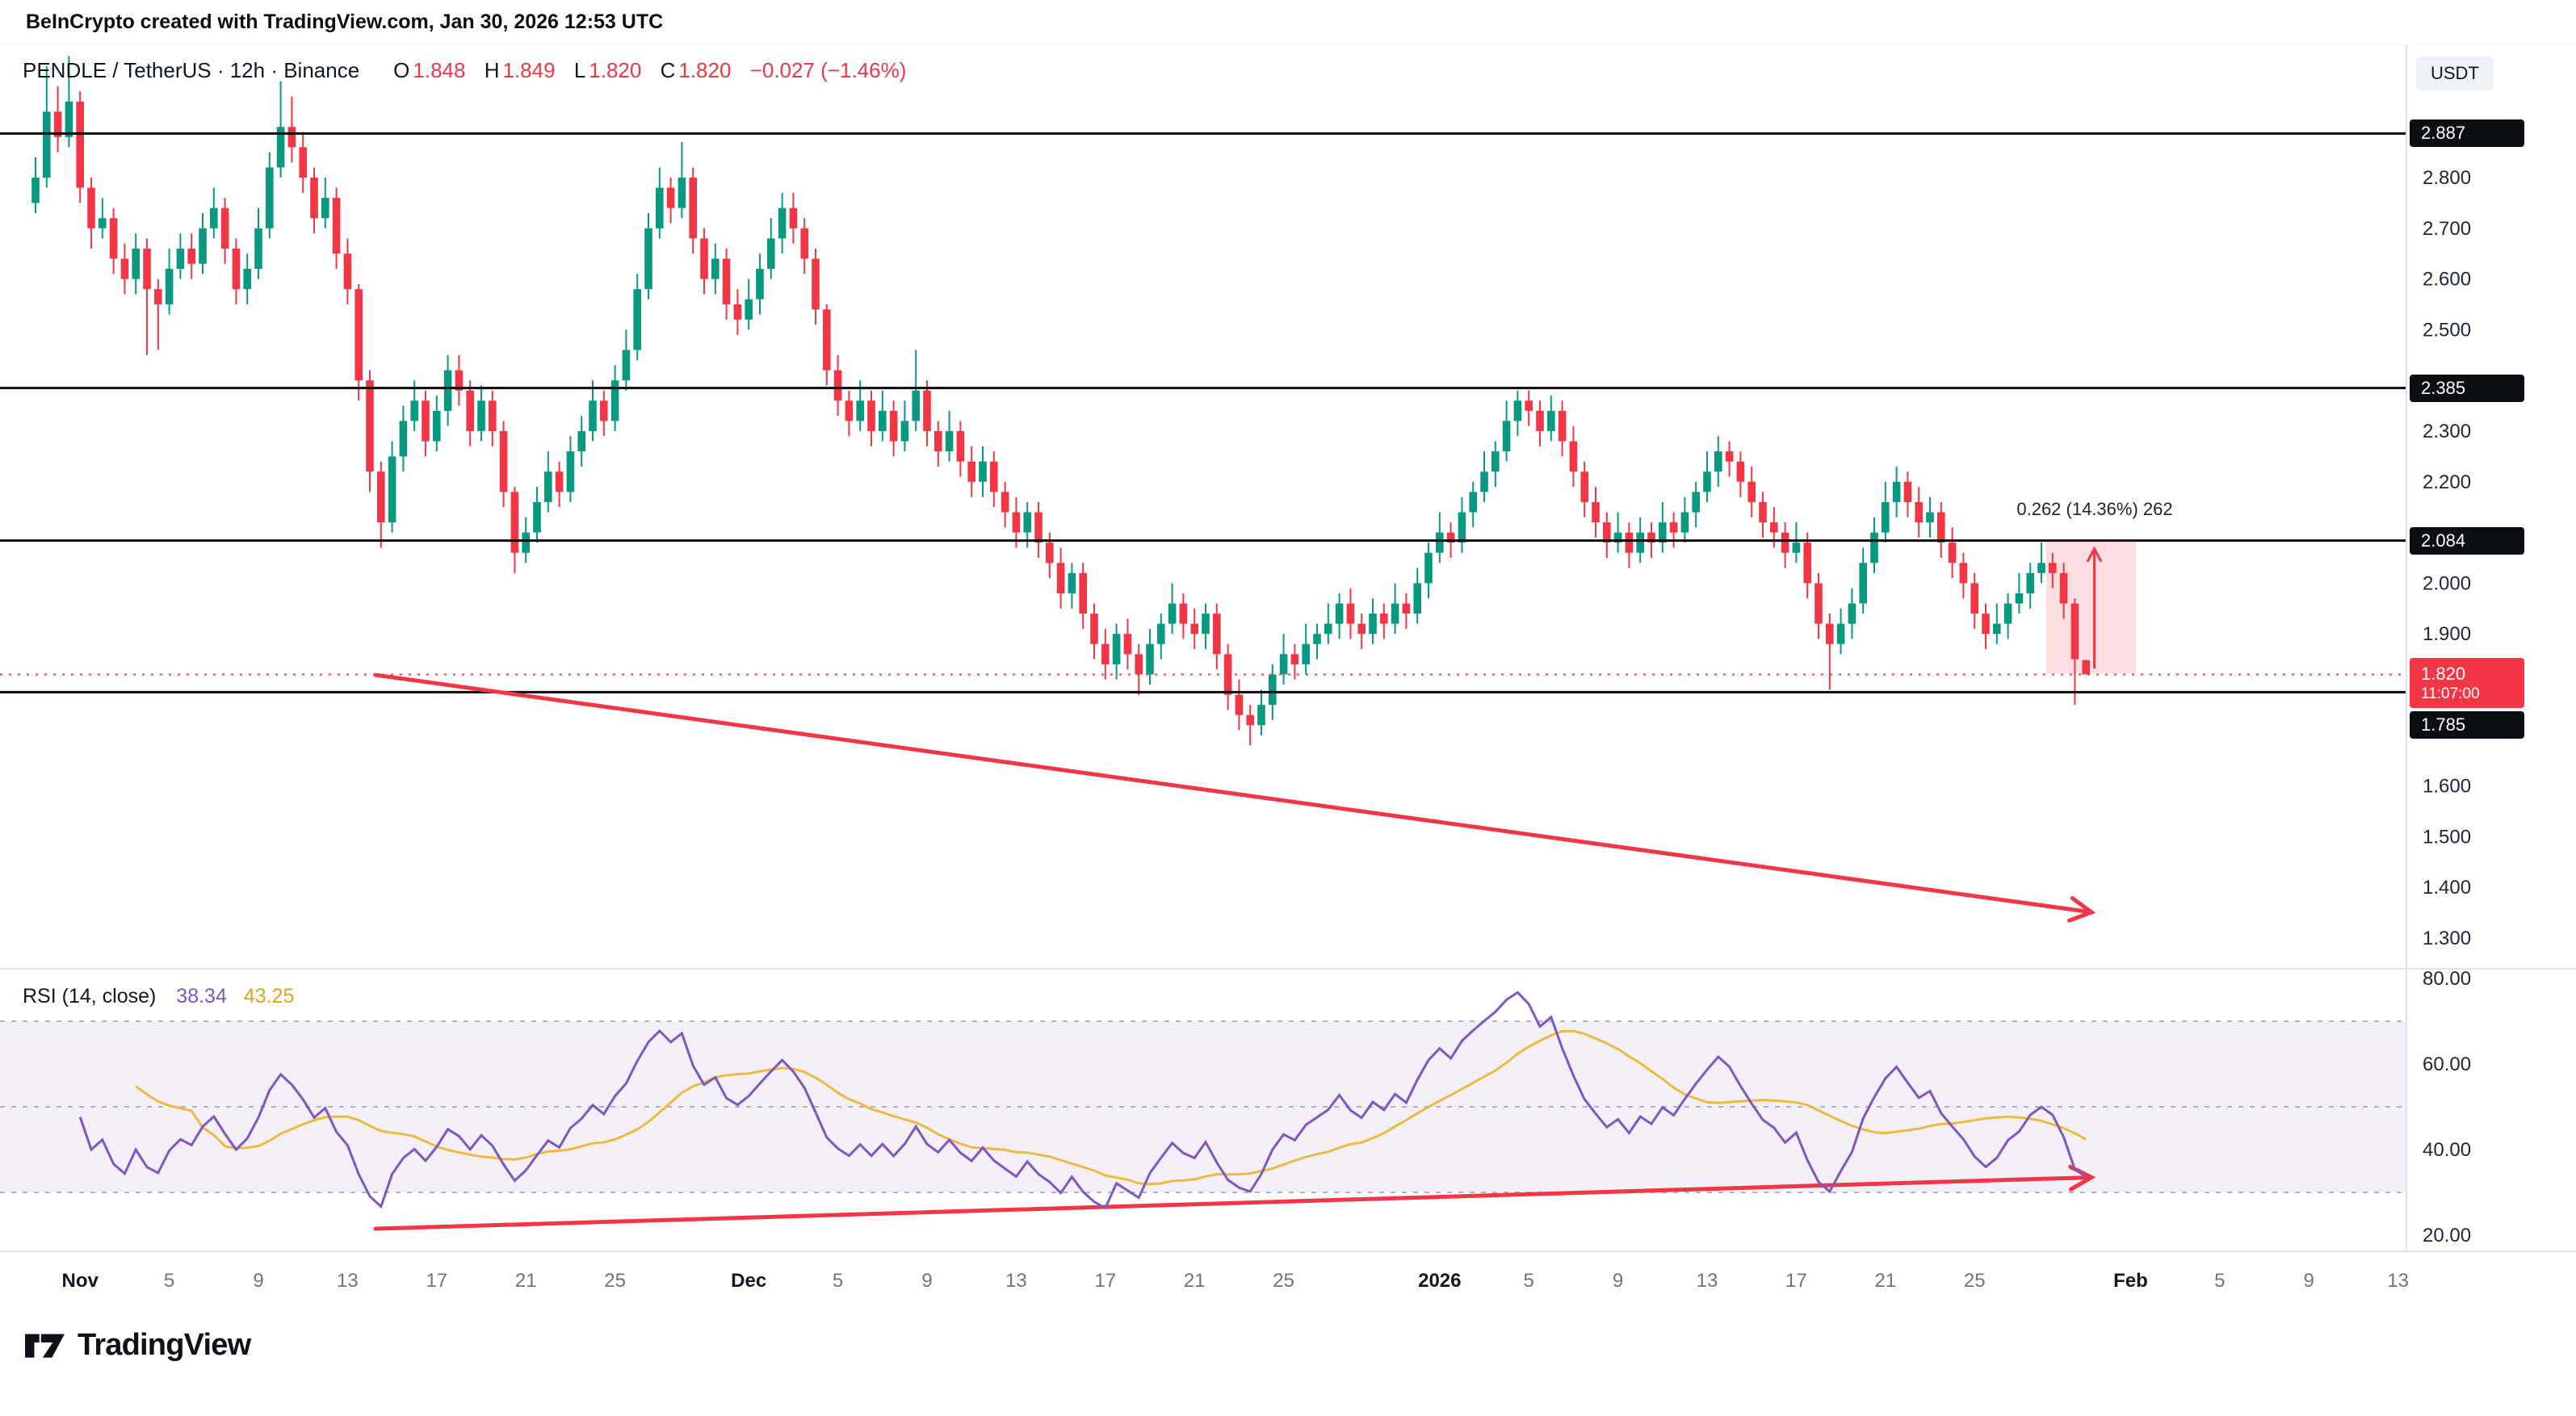 This screenshot has width=2576, height=1416. I want to click on tradingview-logo: TradingView, so click(137, 1345).